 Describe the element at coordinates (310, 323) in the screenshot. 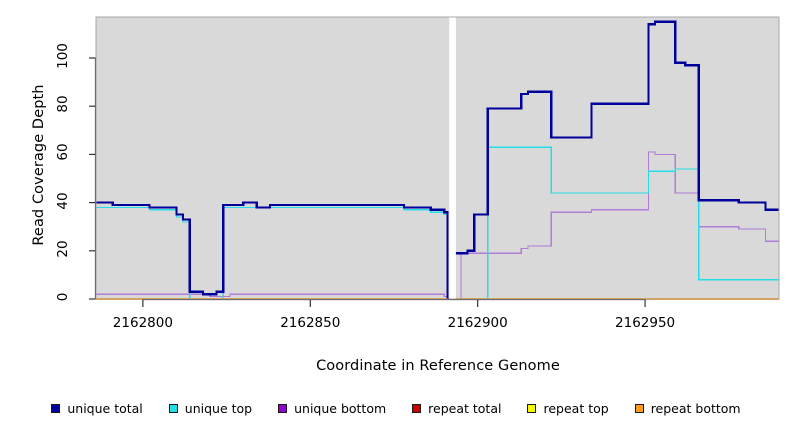

I see `x-tick-label: 2162850` at that location.